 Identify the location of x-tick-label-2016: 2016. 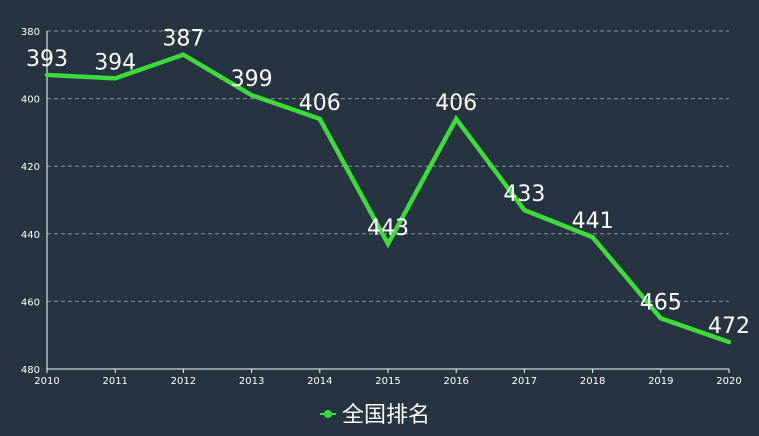
(455, 381).